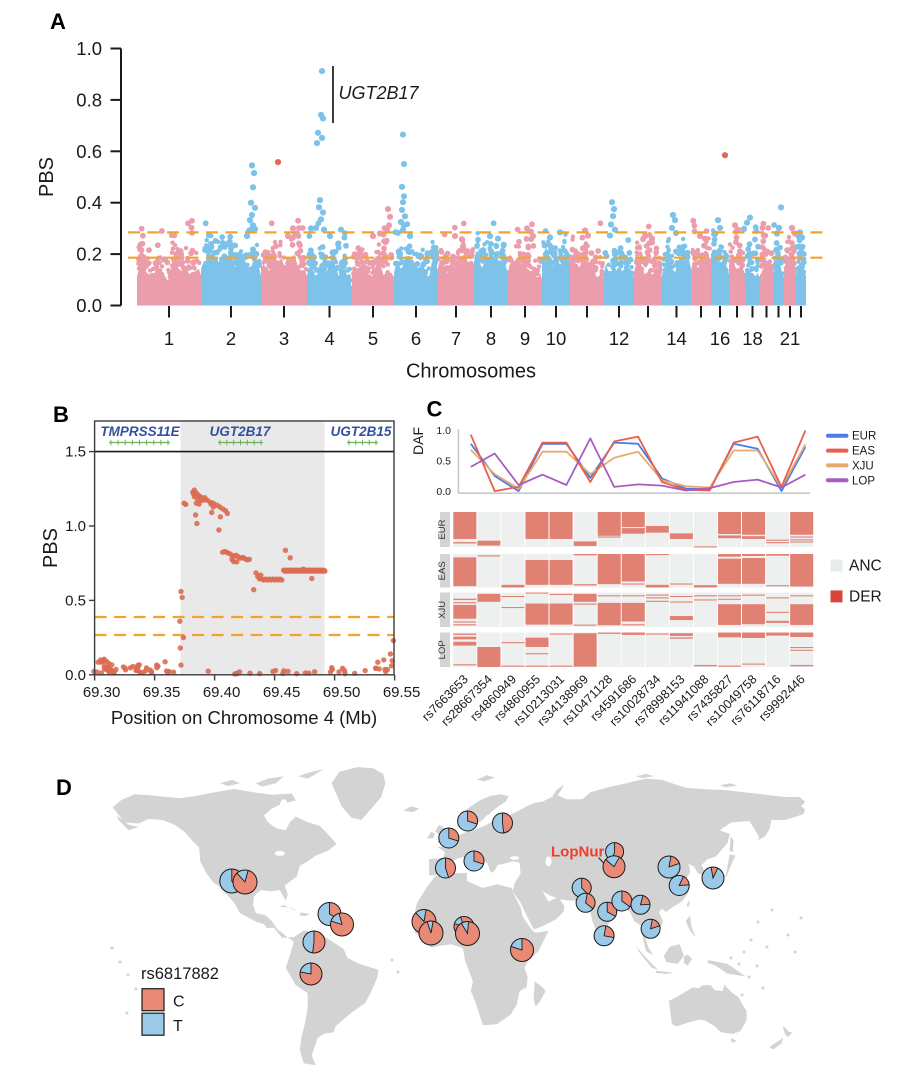 The image size is (904, 1091). I want to click on svg-text: DER, so click(865, 597).